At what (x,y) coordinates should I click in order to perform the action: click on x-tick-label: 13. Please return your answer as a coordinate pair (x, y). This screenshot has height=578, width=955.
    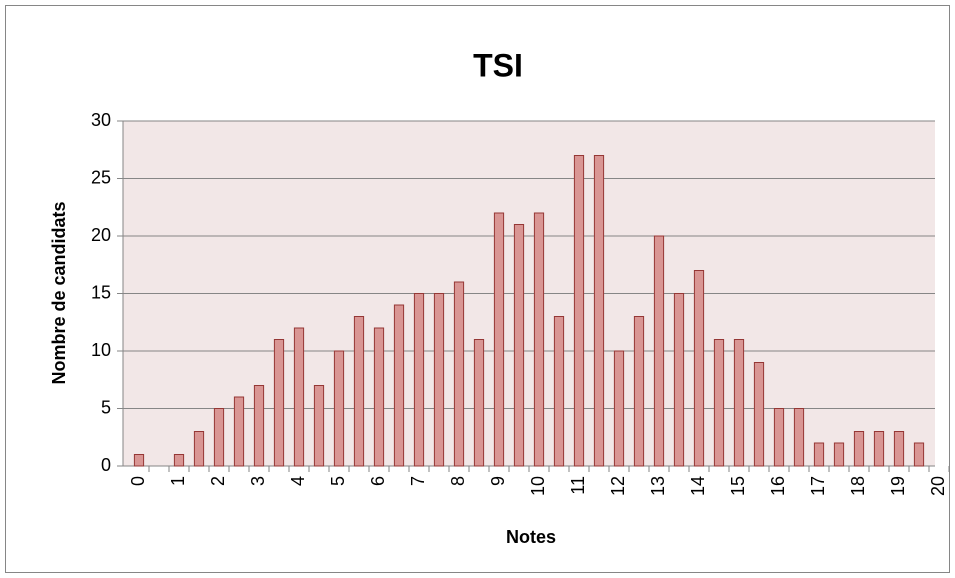
    Looking at the image, I should click on (658, 486).